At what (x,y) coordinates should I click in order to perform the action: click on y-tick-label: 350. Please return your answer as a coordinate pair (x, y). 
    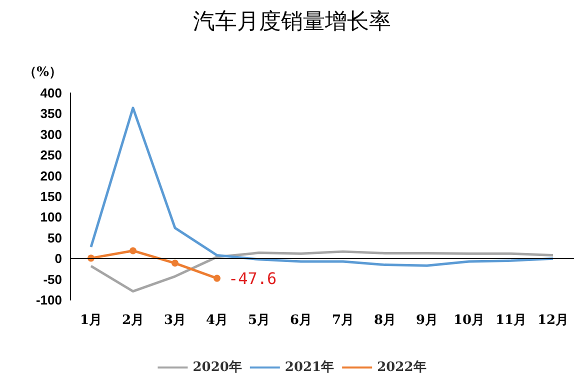
    Looking at the image, I should click on (51, 114).